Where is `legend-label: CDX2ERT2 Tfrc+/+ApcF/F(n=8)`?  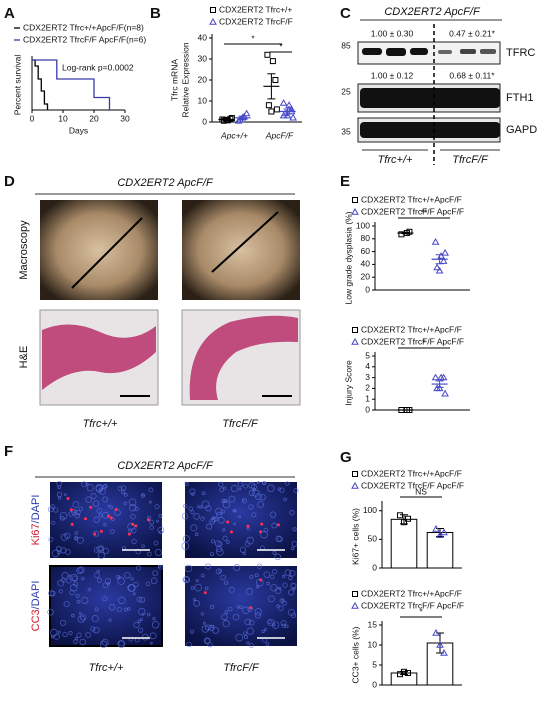 legend-label: CDX2ERT2 Tfrc+/+ApcF/F(n=8) is located at coordinates (83, 27).